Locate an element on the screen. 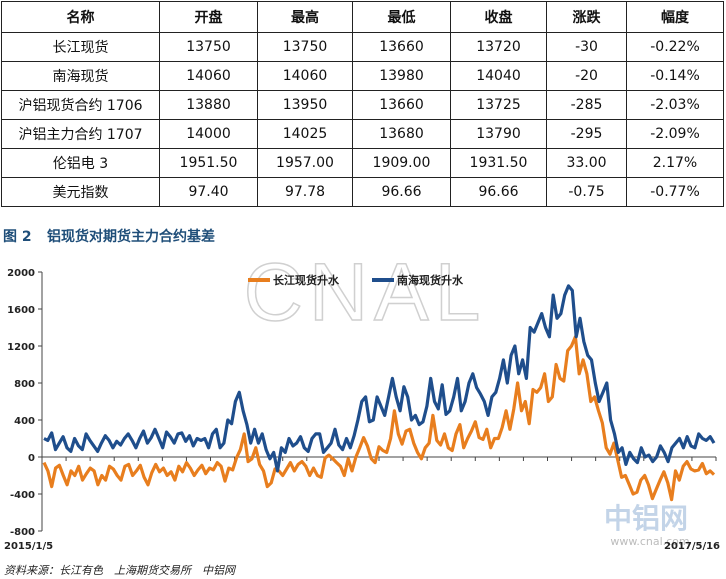 Image resolution: width=726 pixels, height=579 pixels. y-tick-label: 800 is located at coordinates (24, 384).